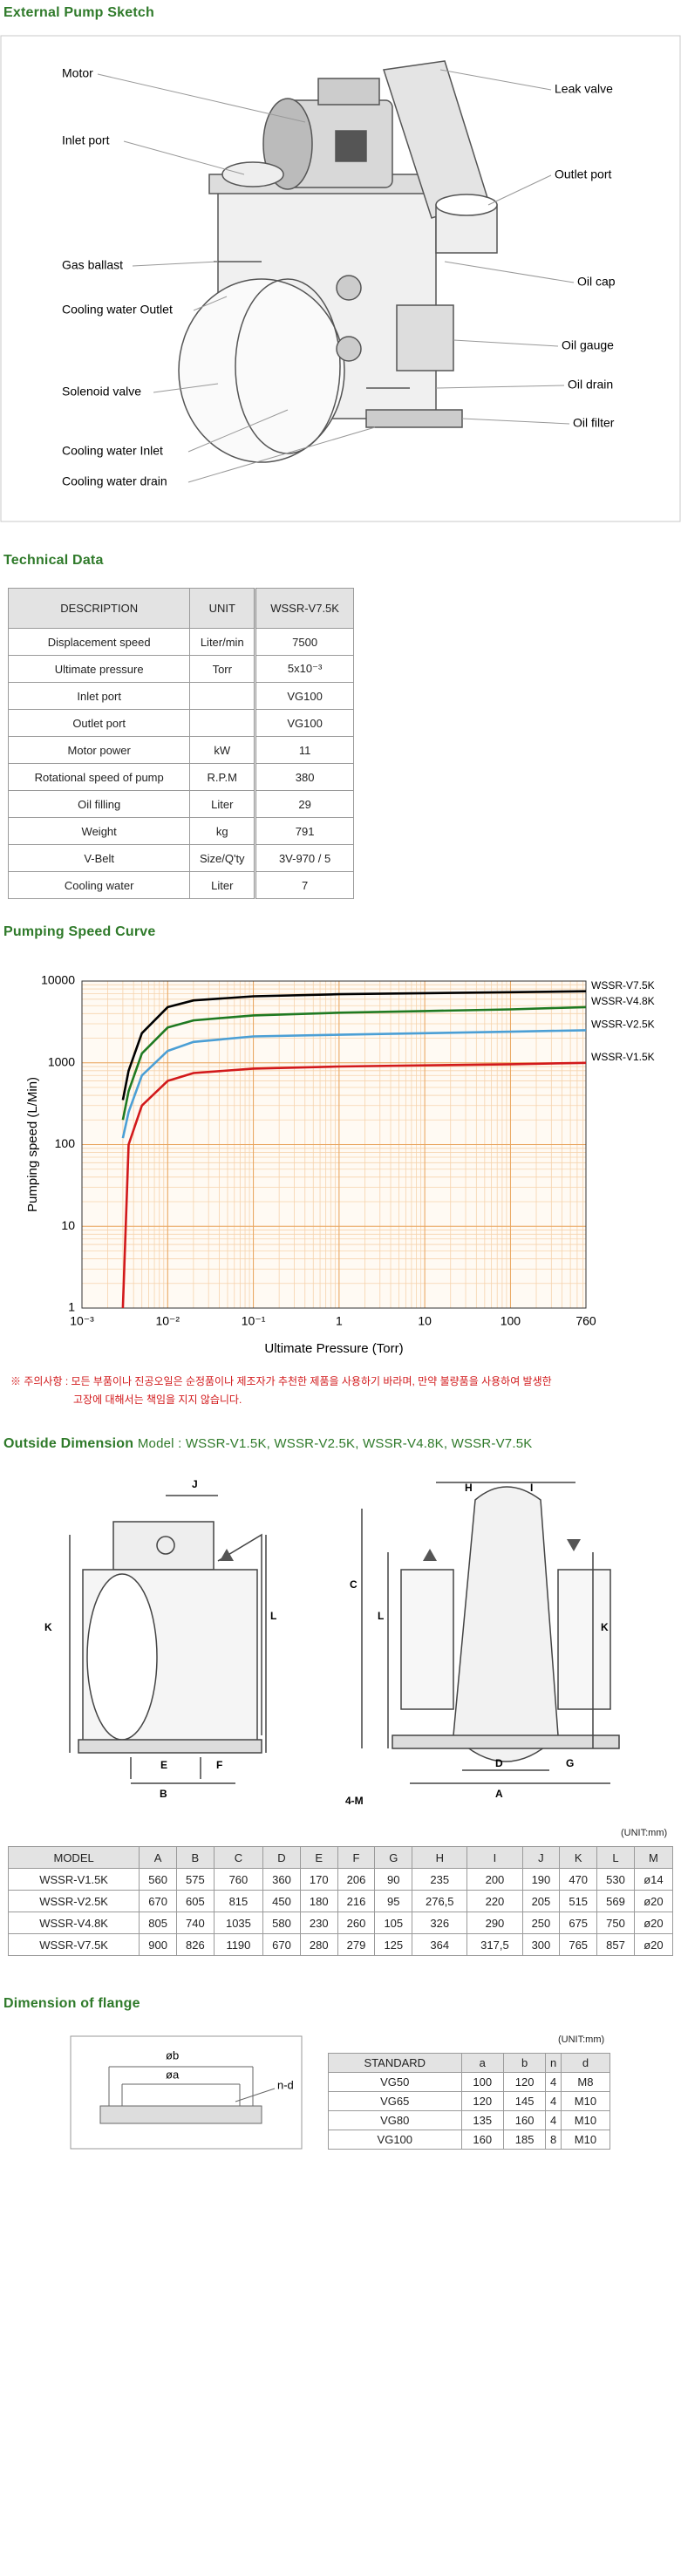 Image resolution: width=681 pixels, height=2576 pixels. Describe the element at coordinates (304, 804) in the screenshot. I see `cell: 29` at that location.